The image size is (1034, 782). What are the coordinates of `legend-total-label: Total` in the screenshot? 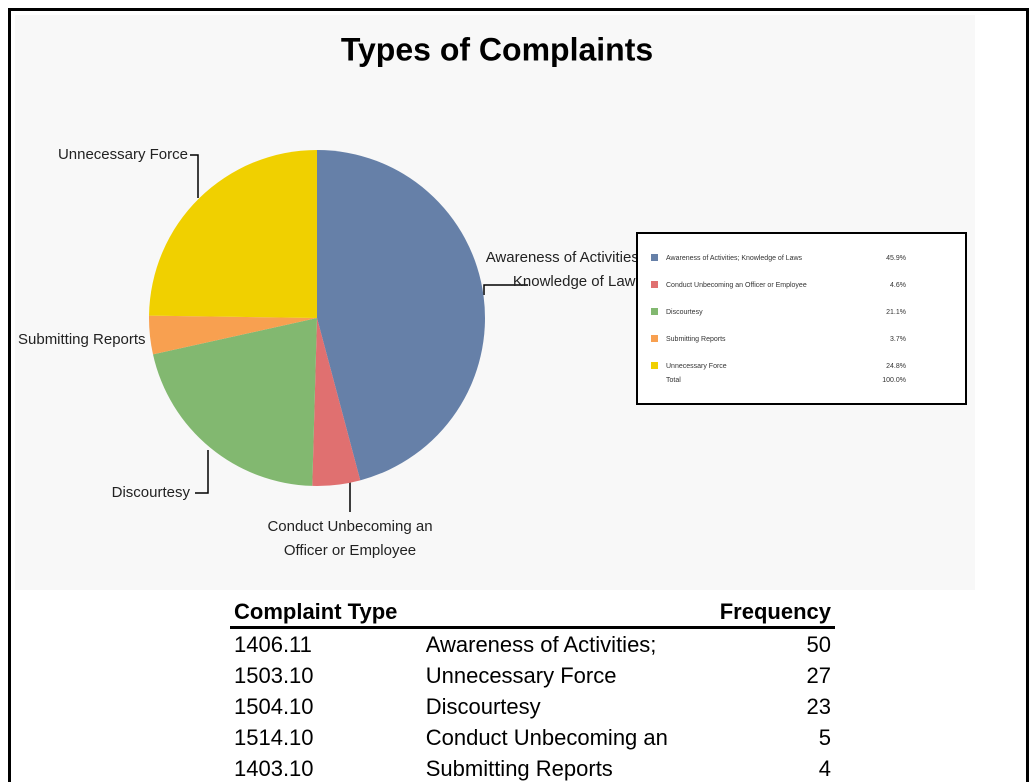 It's located at (673, 380).